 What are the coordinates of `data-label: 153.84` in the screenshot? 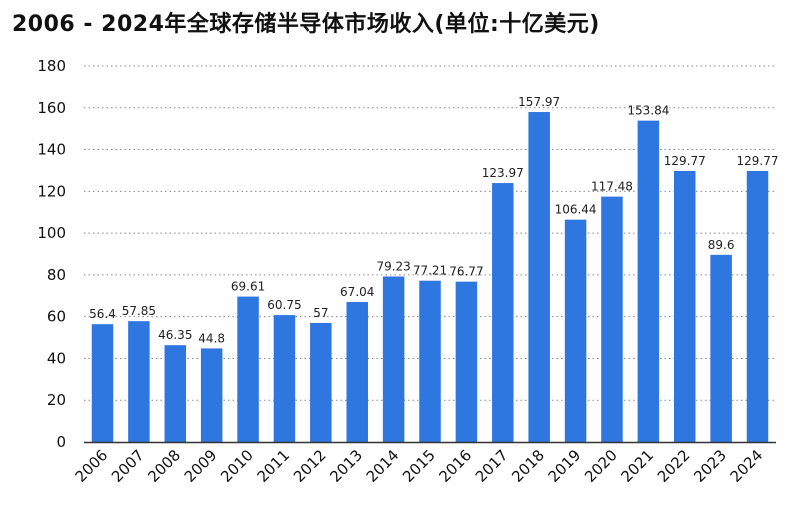 It's located at (648, 111).